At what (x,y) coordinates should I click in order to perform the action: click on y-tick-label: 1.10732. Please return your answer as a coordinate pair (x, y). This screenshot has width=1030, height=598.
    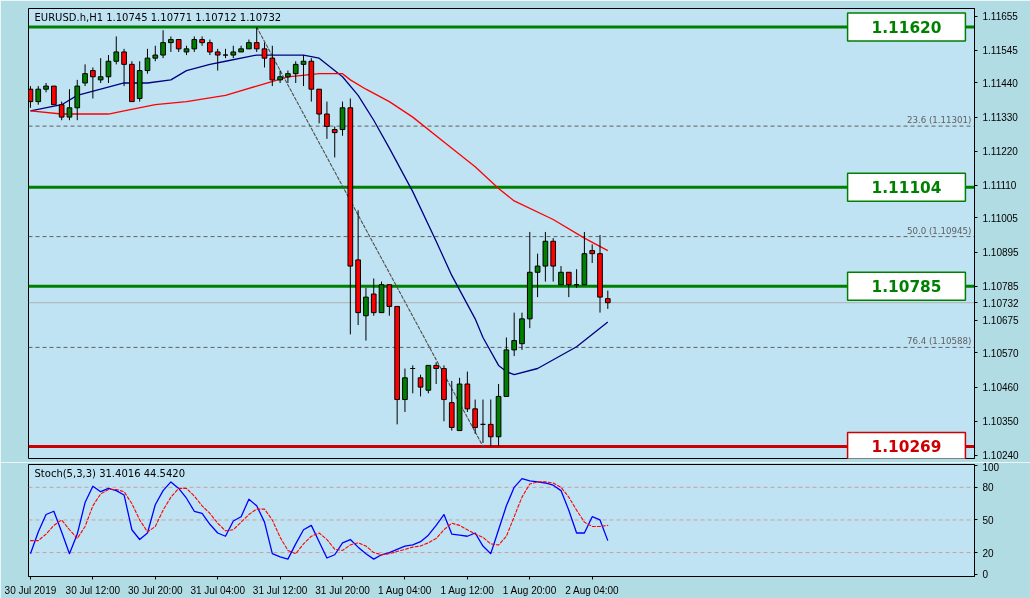
    Looking at the image, I should click on (1001, 303).